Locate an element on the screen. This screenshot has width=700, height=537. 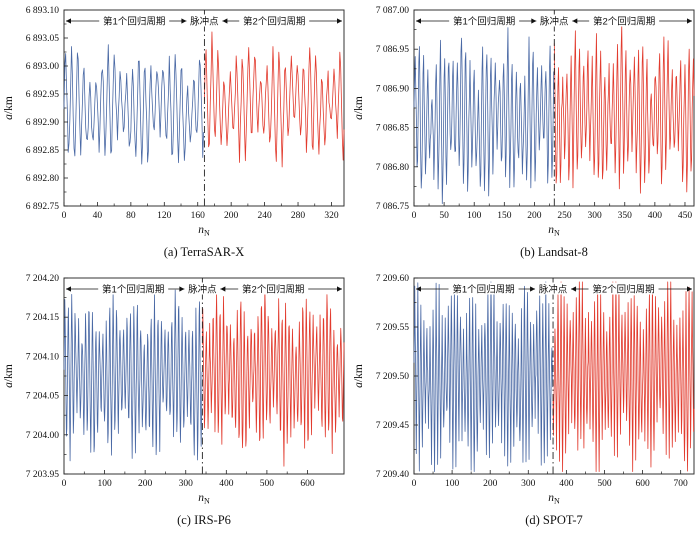
subplot-d-caption: (d) SPOT-7 is located at coordinates (554, 520).